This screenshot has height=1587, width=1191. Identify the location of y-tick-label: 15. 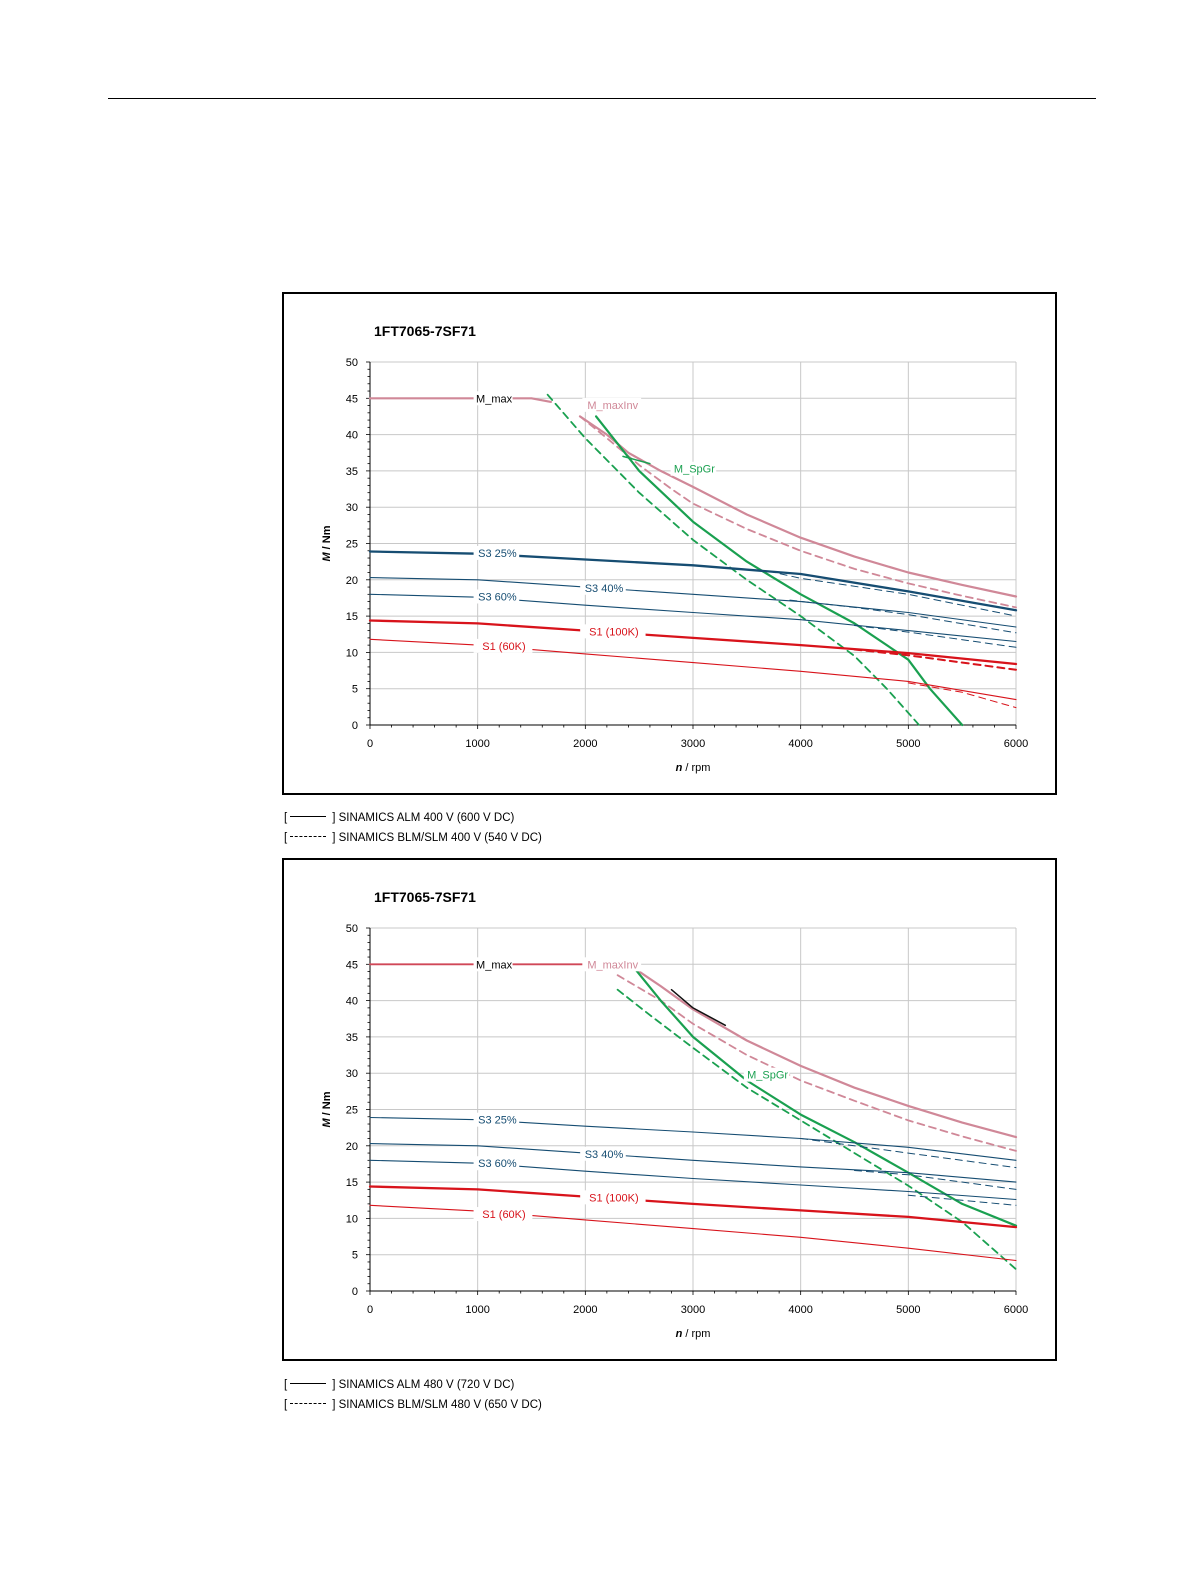
(352, 1183).